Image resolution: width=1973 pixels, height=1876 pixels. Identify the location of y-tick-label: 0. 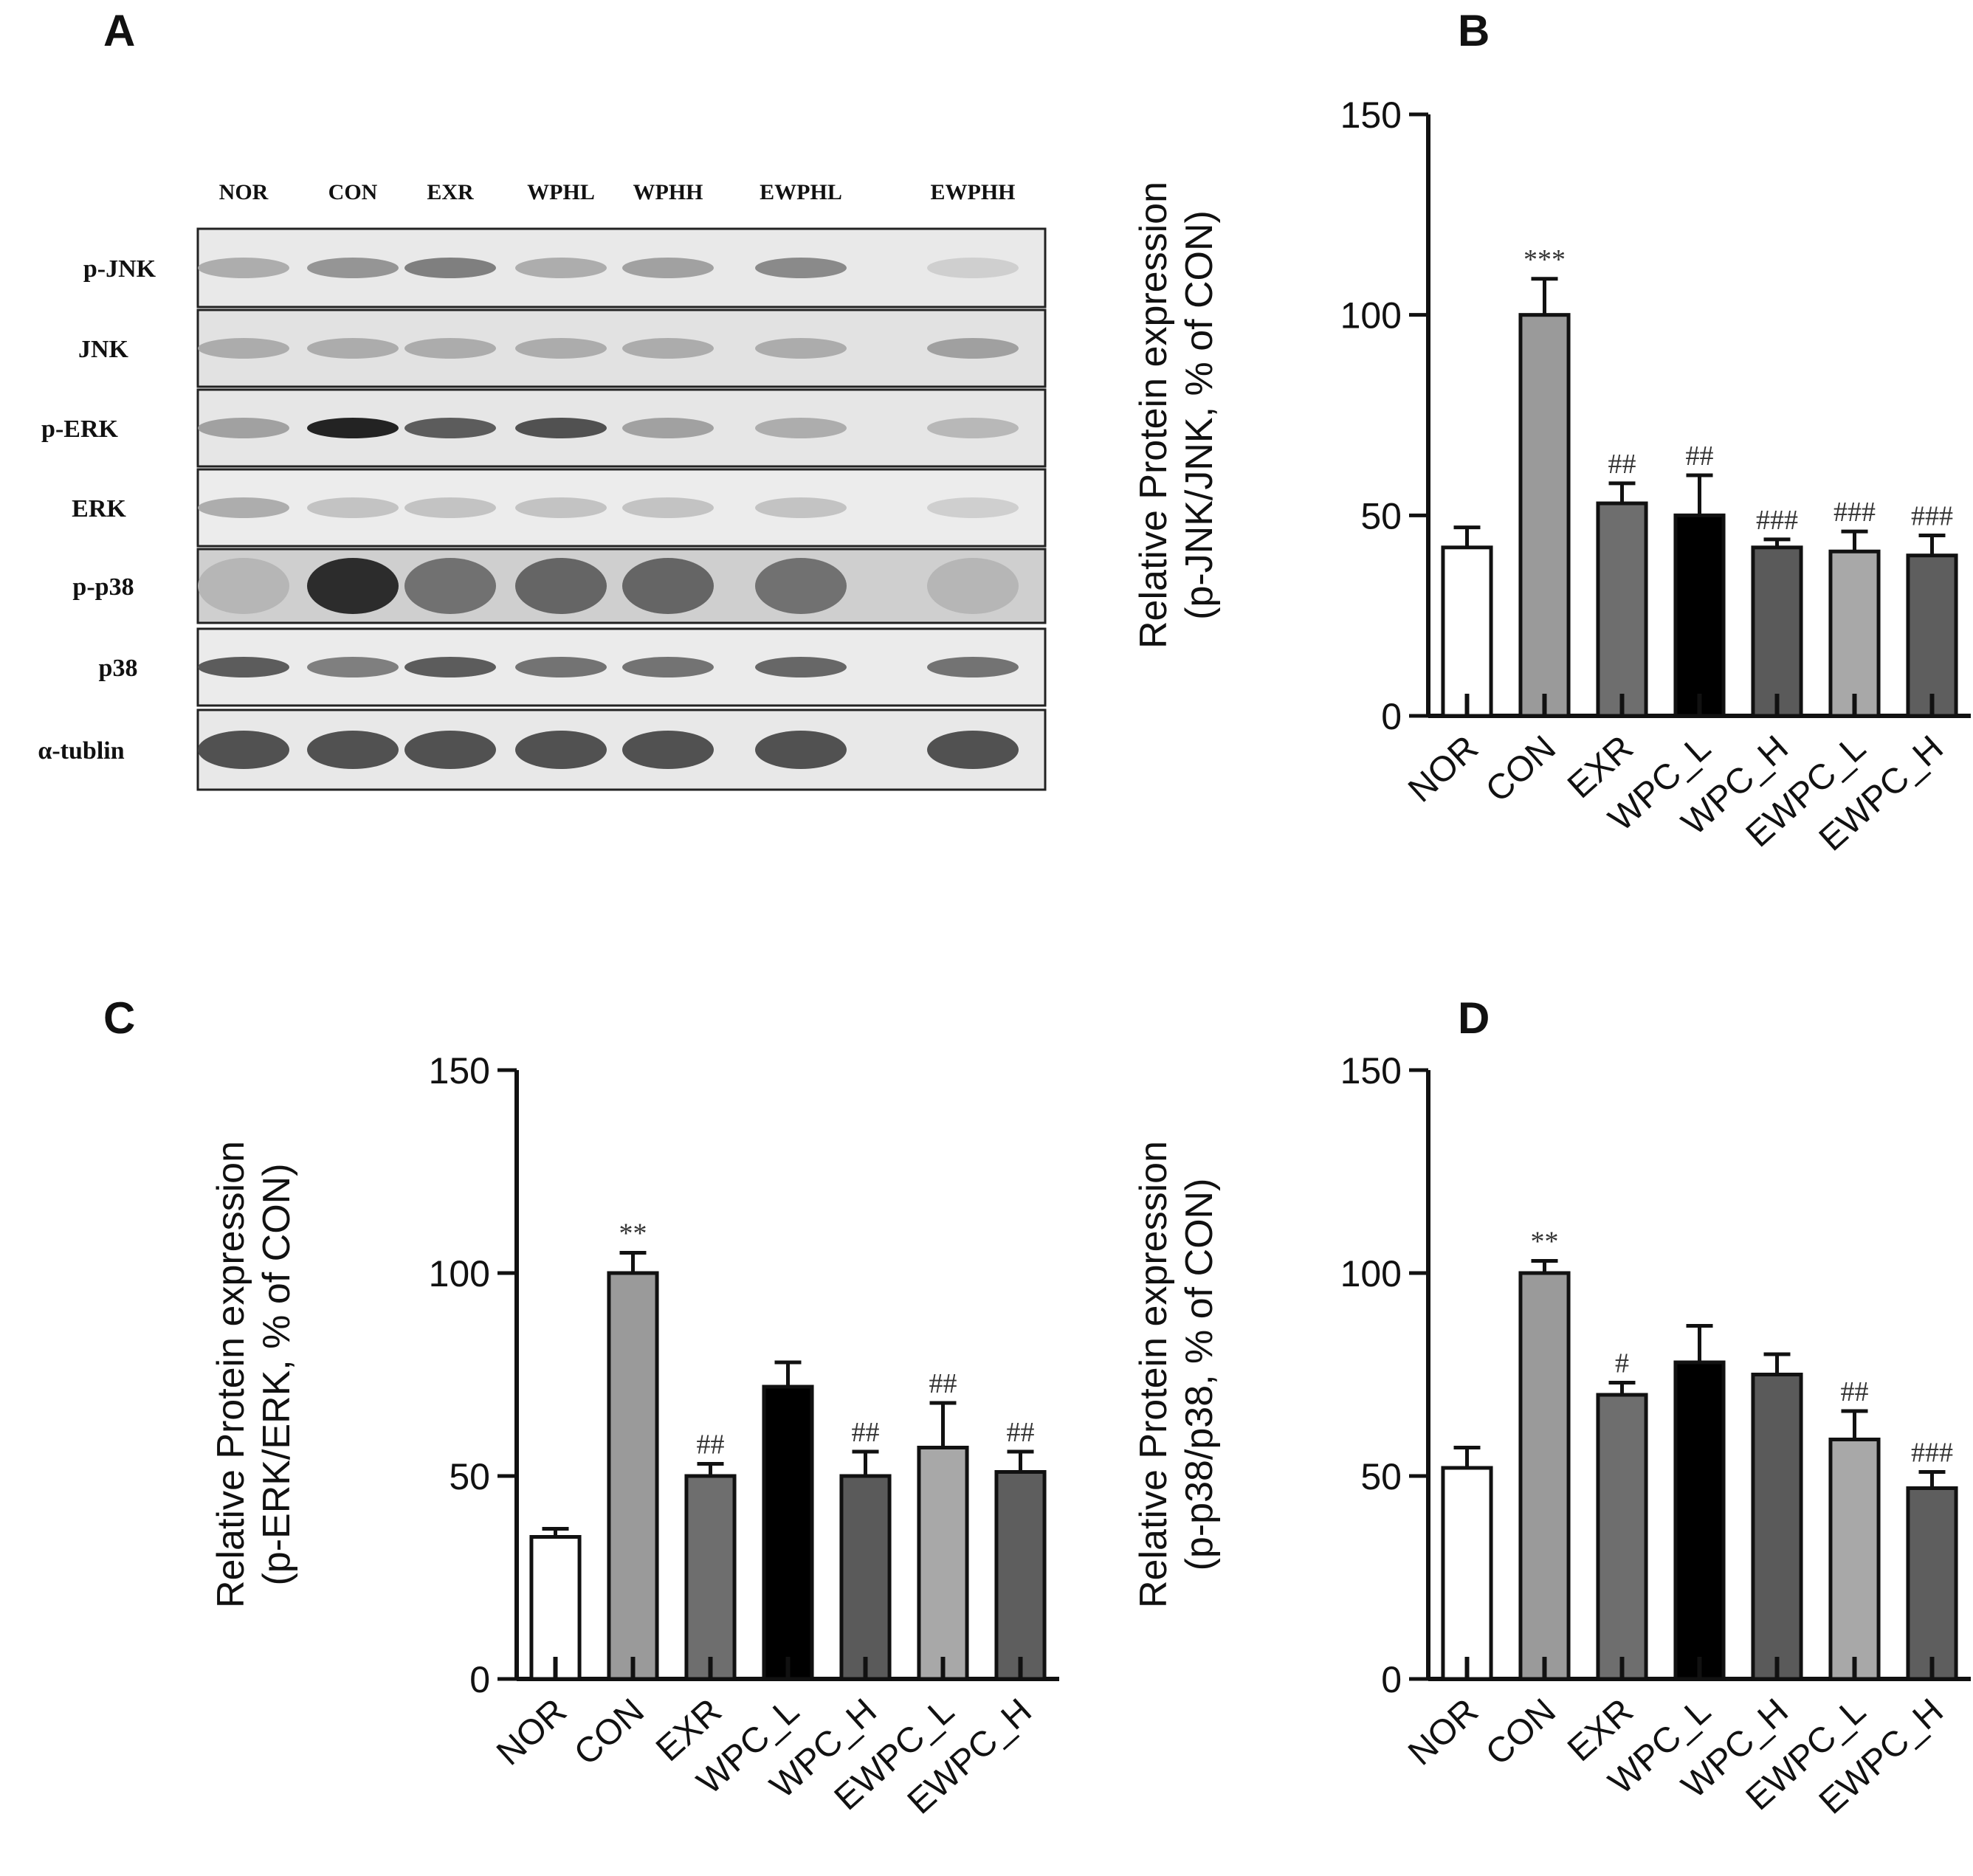
(1391, 1679).